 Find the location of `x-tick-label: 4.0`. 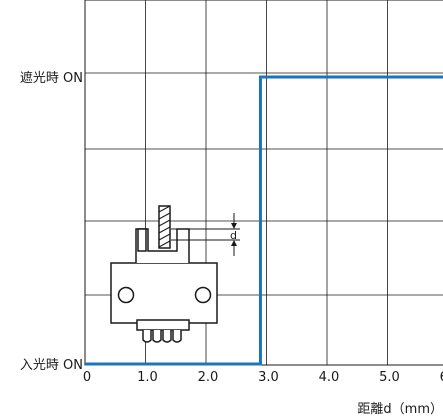

x-tick-label: 4.0 is located at coordinates (329, 377).